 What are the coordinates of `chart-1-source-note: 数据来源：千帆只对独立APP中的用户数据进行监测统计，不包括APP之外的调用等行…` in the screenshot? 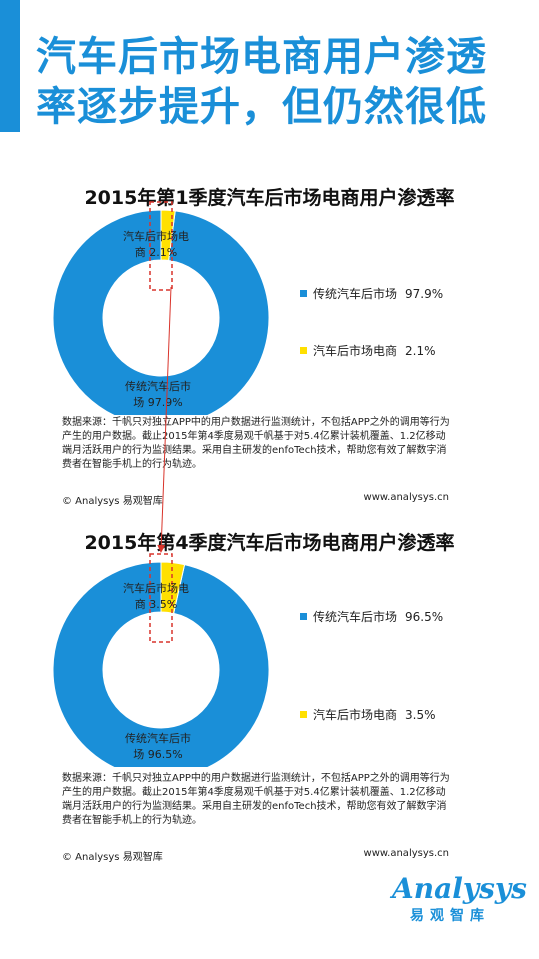 It's located at (256, 443).